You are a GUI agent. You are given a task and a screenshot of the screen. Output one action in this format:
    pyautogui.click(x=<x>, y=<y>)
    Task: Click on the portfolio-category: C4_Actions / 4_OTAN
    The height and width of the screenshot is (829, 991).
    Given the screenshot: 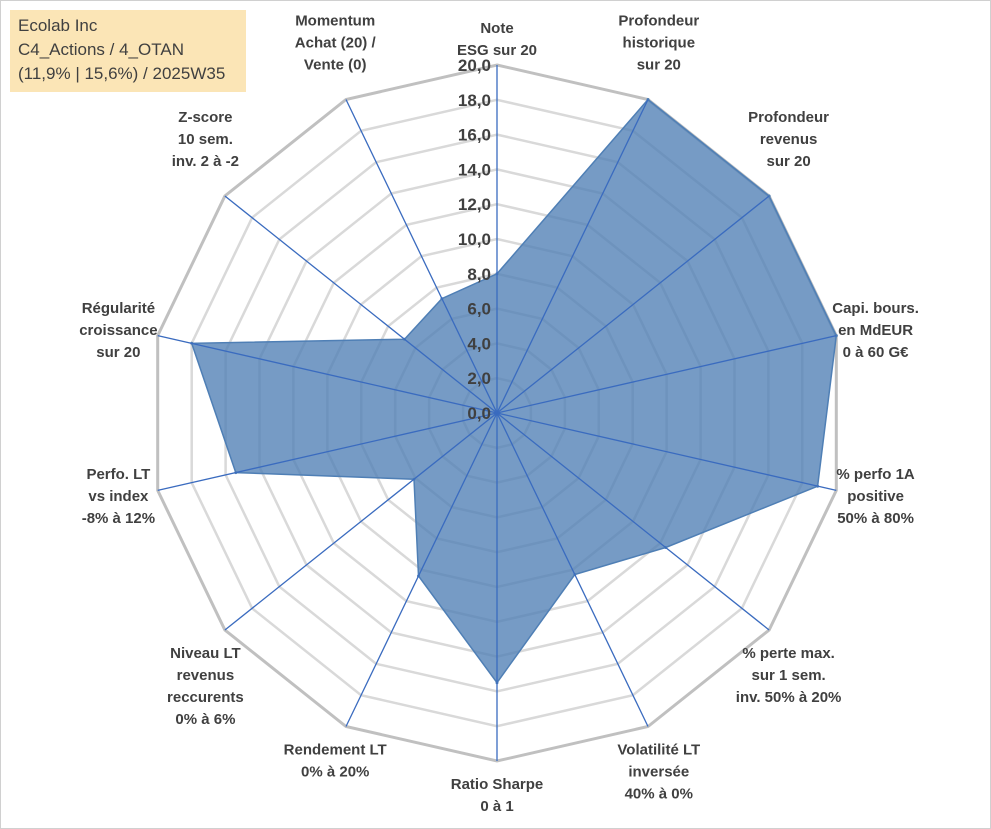 What is the action you would take?
    pyautogui.click(x=101, y=49)
    